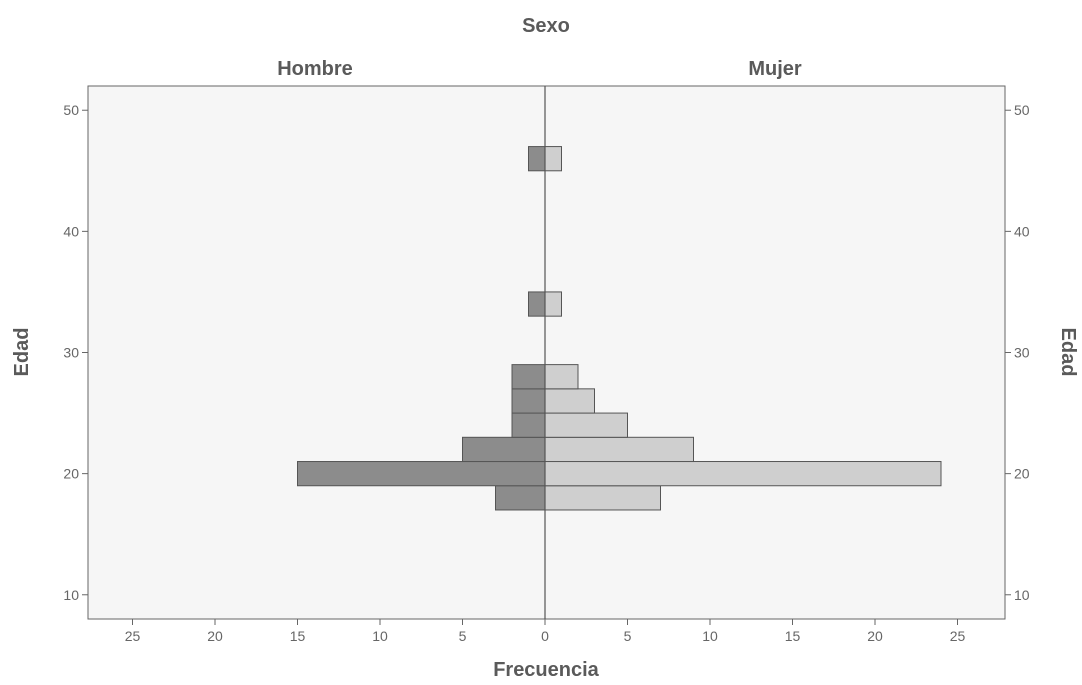 The image size is (1082, 685). I want to click on chart-title: Sexo, so click(546, 26).